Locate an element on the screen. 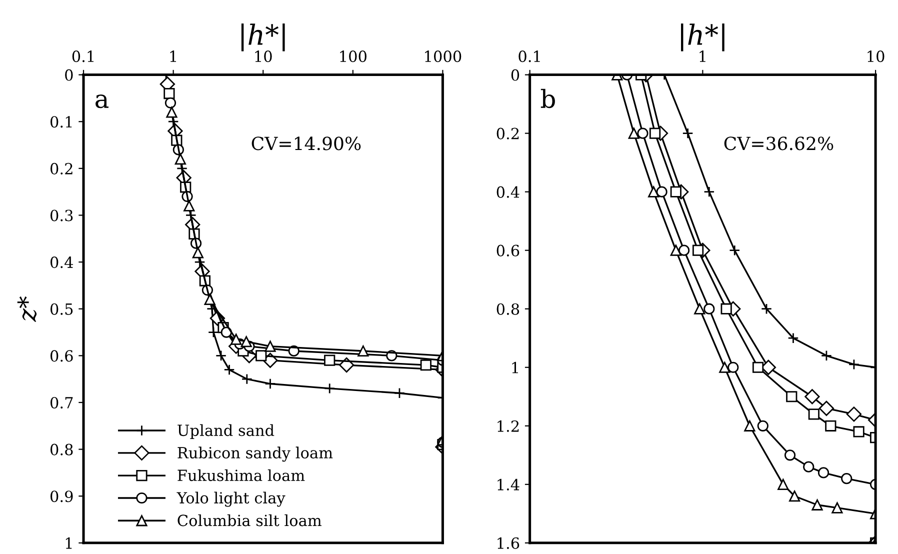 This screenshot has width=898, height=554. legend-label: Rubicon sandy loam is located at coordinates (255, 454).